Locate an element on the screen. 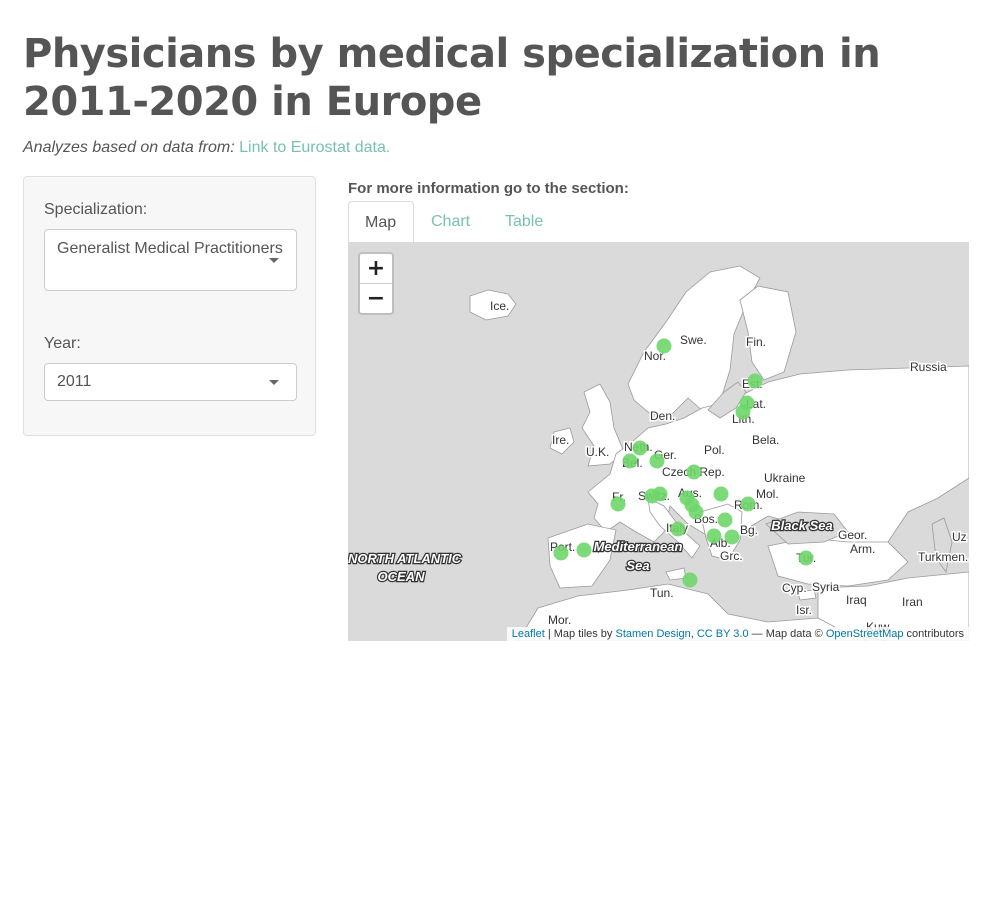 This screenshot has height=920, width=992. attr-text: | Map tiles by is located at coordinates (580, 634).